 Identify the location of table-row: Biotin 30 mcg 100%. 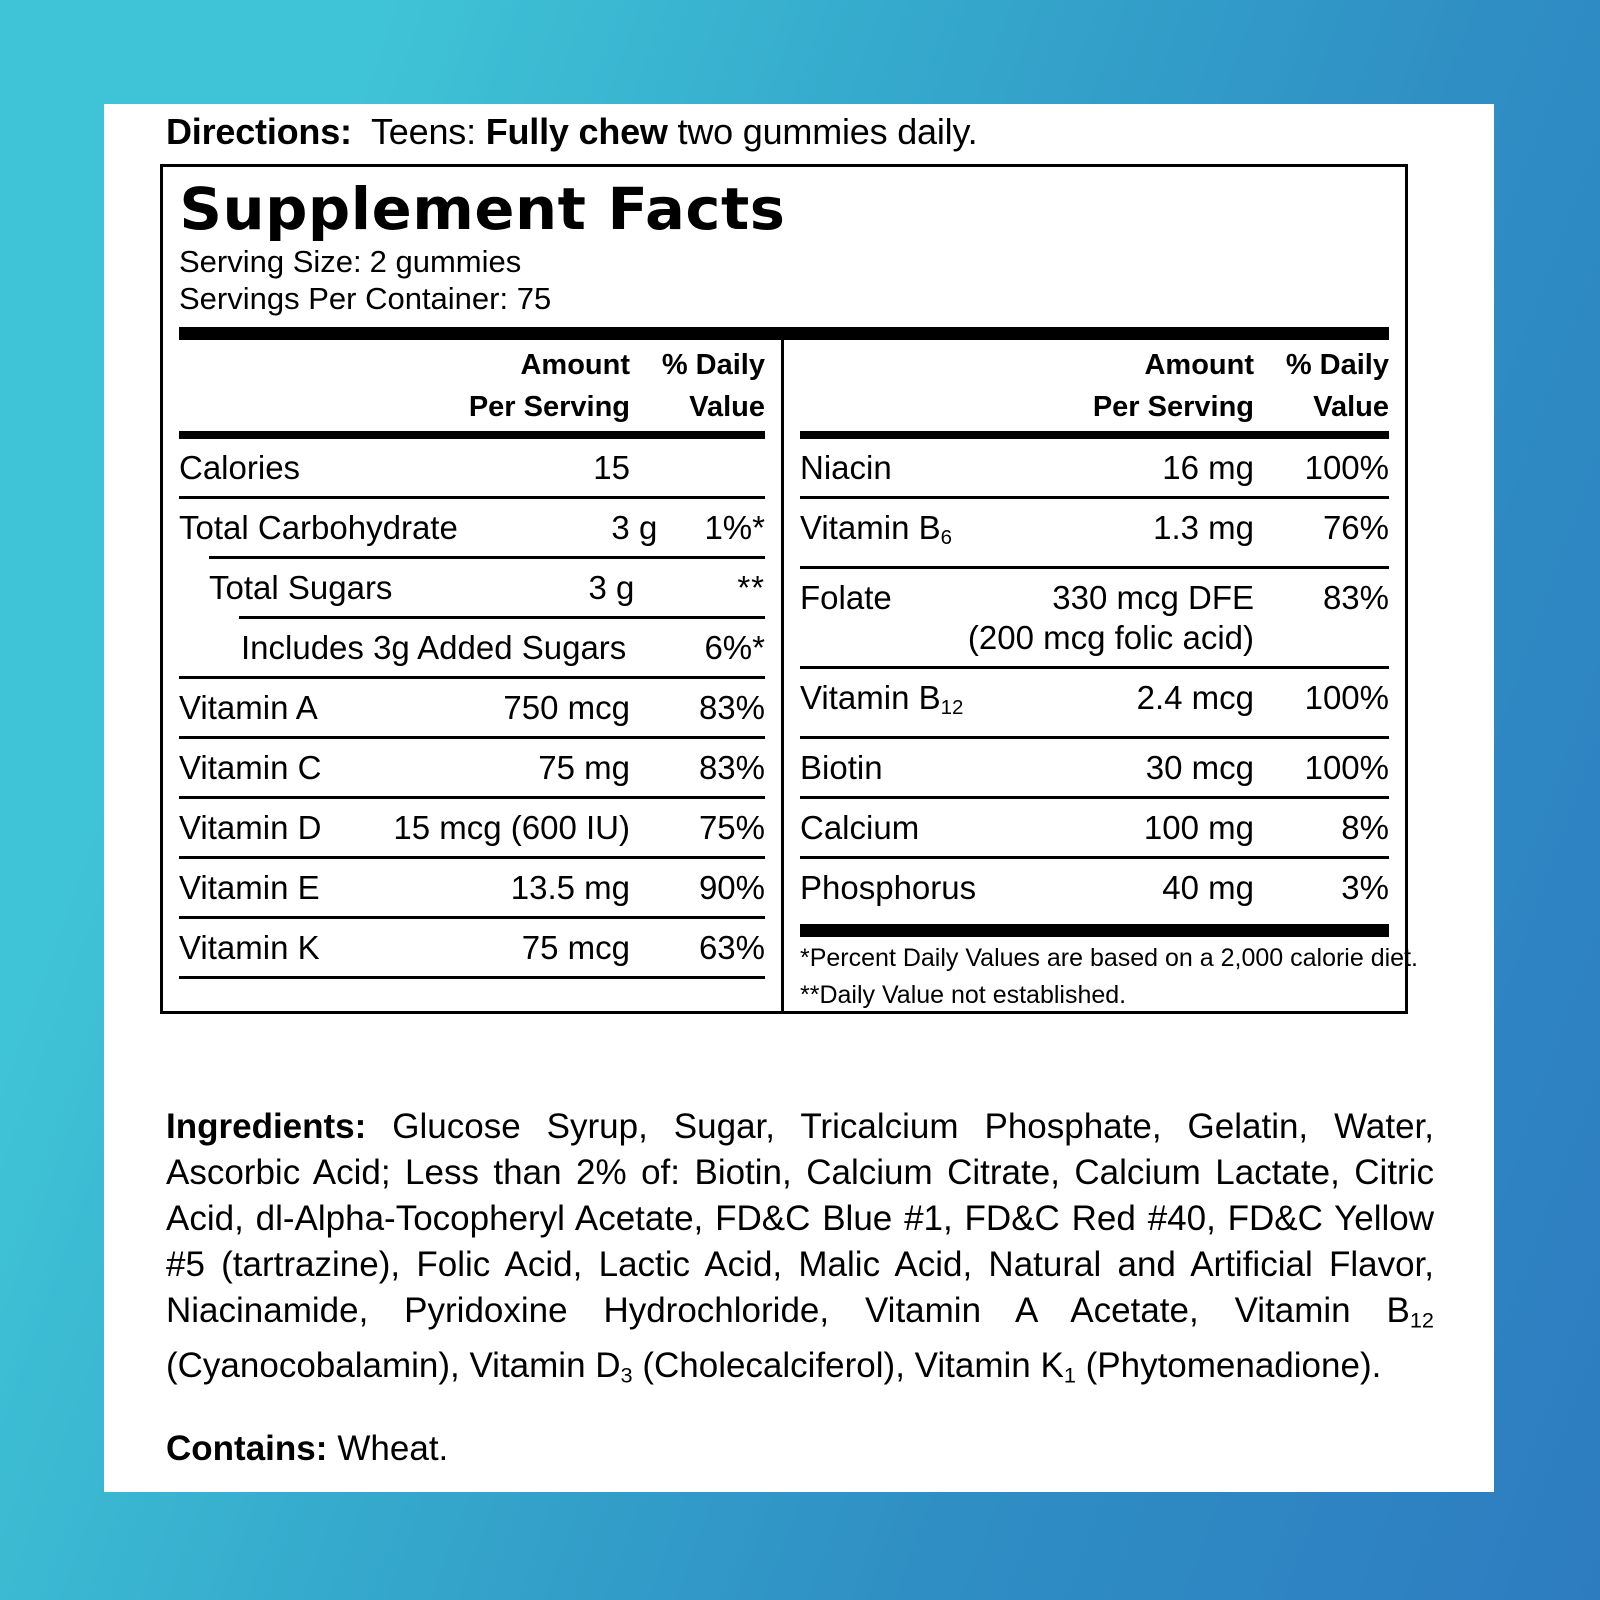
(1094, 767).